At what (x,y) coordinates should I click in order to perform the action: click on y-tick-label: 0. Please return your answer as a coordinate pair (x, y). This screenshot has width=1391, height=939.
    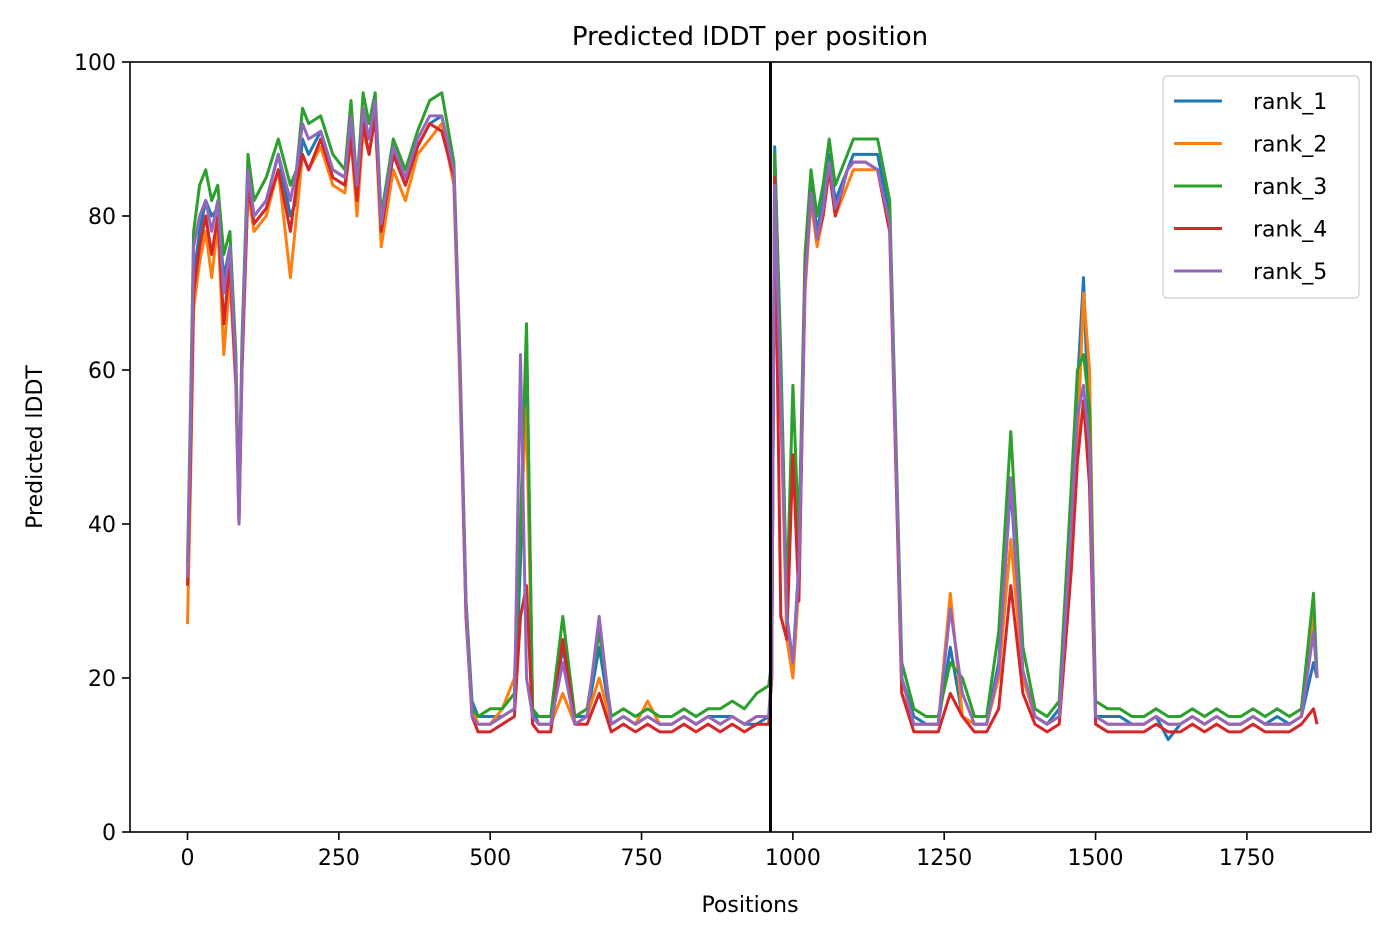
    Looking at the image, I should click on (109, 833).